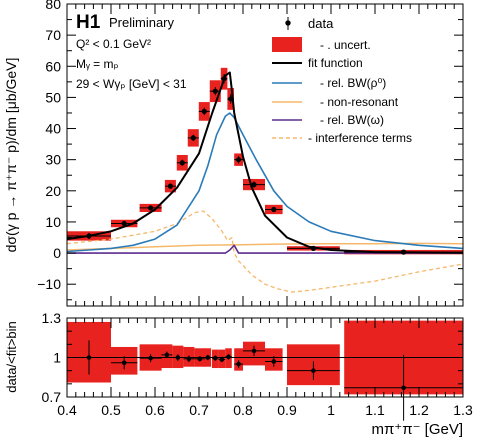 Image resolution: width=479 pixels, height=439 pixels. I want to click on ratio-ytick-label-1: 1, so click(57, 358).